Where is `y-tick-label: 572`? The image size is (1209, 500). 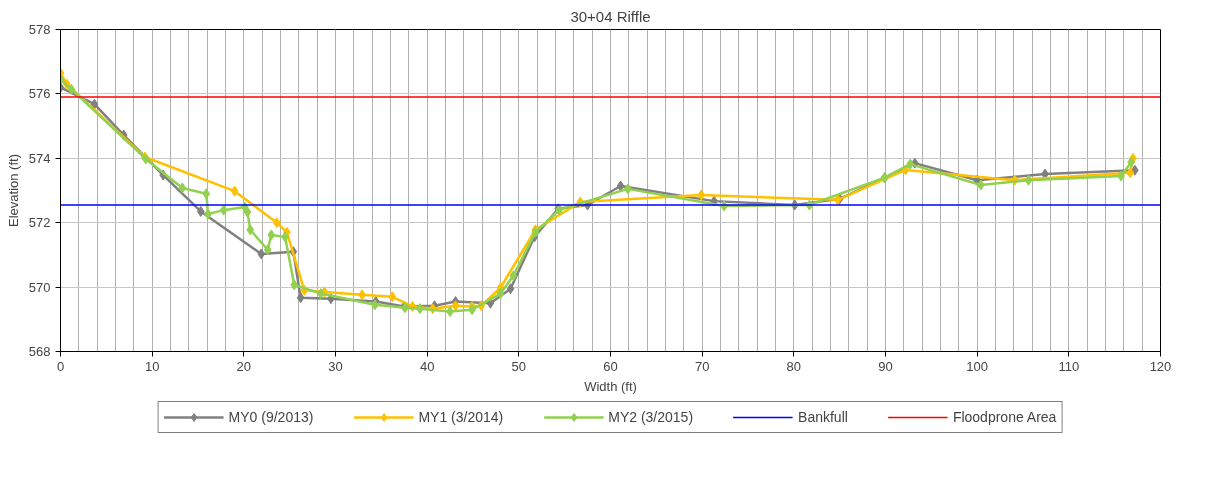
y-tick-label: 572 is located at coordinates (39, 223).